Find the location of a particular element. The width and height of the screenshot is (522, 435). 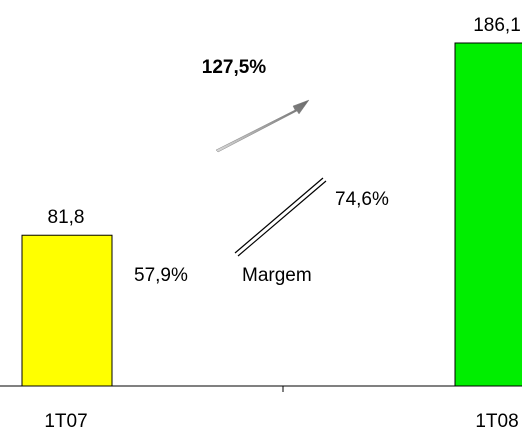

x-tick-label-1t08: 1T08 is located at coordinates (496, 421).